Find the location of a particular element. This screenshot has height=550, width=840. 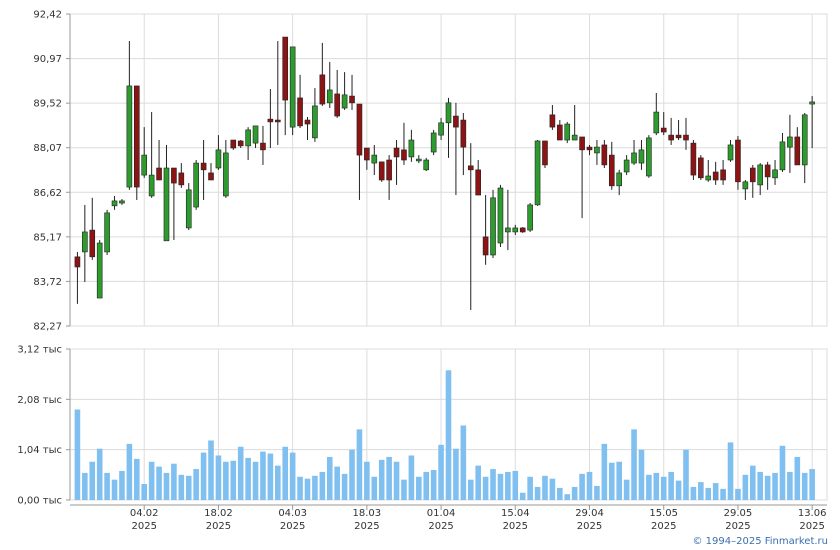

y-tick-label: 82,27 is located at coordinates (47, 327).